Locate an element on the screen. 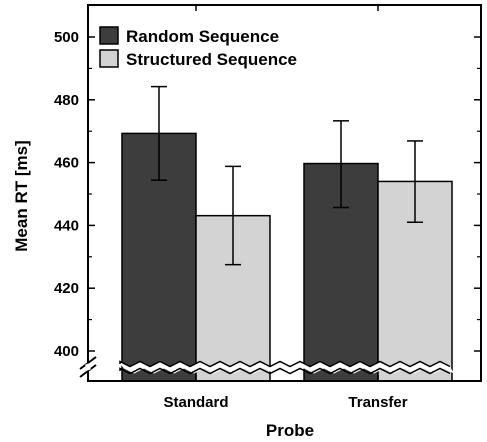 The height and width of the screenshot is (442, 487). legend: Random Sequence Structured Sequence is located at coordinates (198, 47).